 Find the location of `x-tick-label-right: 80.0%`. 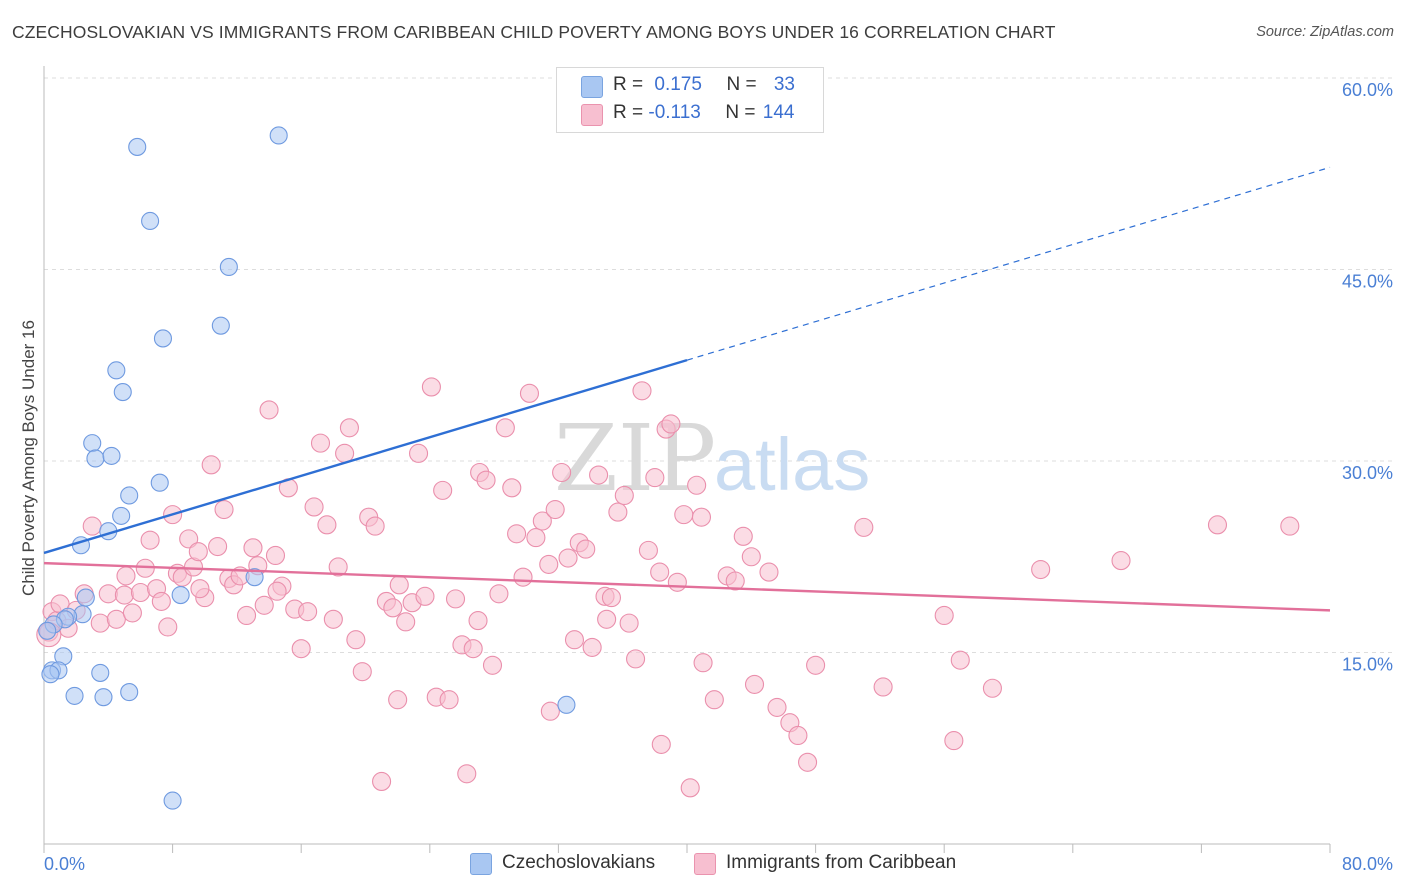

x-tick-label-right: 80.0% is located at coordinates (1367, 864).